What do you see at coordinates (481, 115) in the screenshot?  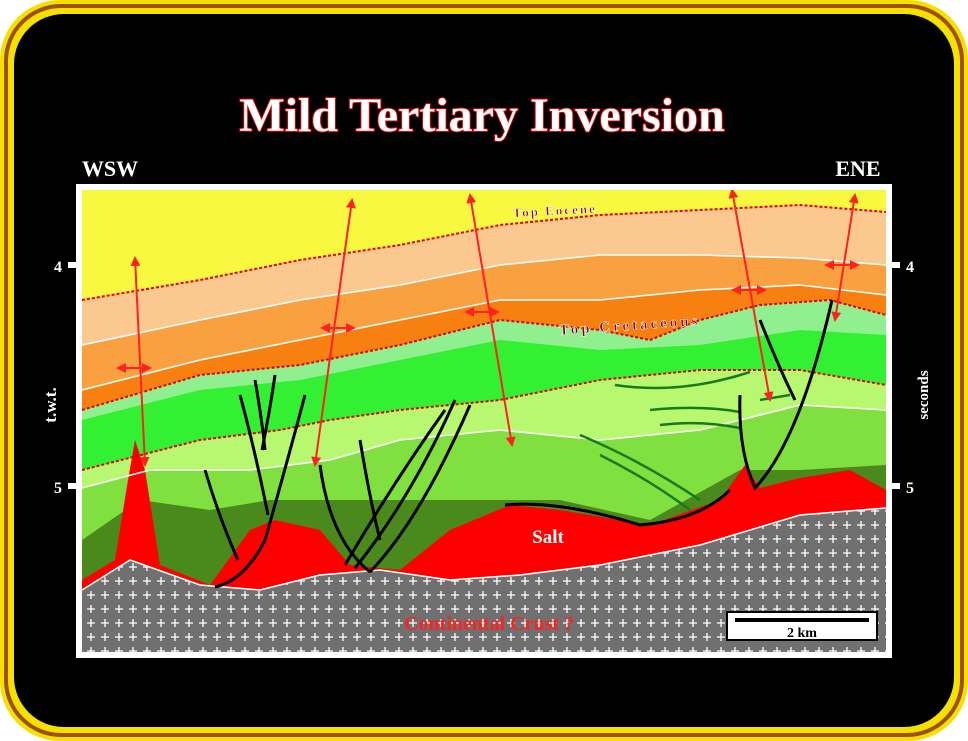 I see `page-title: Mild Tertiary Inversion` at bounding box center [481, 115].